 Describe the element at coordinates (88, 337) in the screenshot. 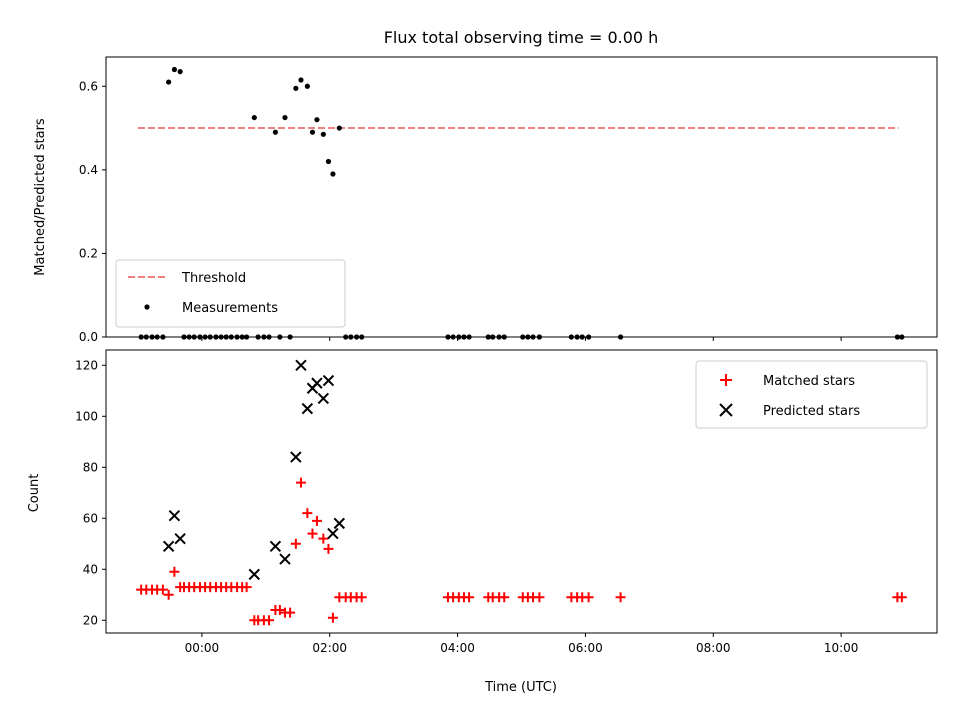

I see `top-y-tick-label: 0.0` at that location.